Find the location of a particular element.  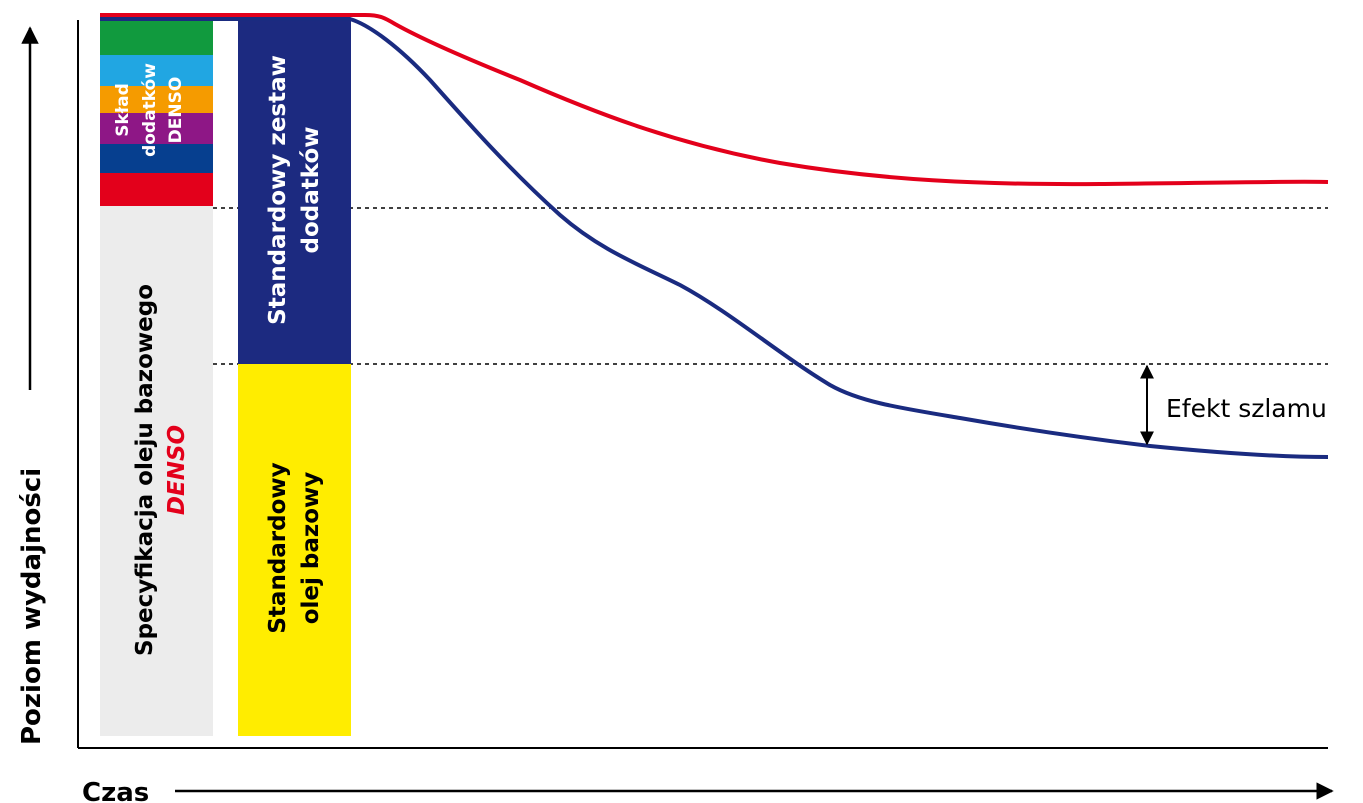

sludge-effect-label: Efekt szlamu is located at coordinates (1246, 408).